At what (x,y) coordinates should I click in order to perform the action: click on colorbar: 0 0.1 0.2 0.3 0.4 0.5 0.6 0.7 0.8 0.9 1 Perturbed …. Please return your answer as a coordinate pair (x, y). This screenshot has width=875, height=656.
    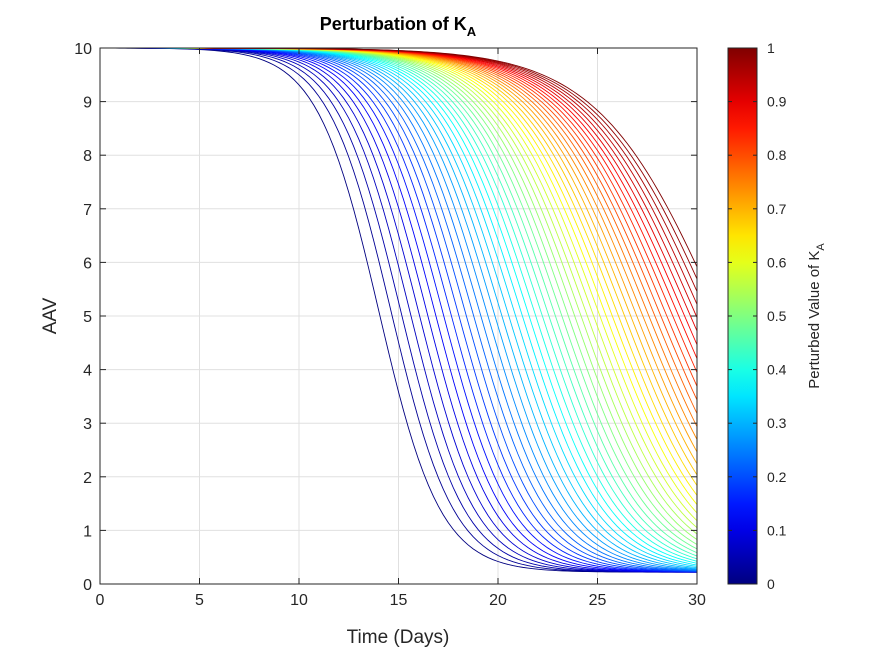
    Looking at the image, I should click on (777, 316).